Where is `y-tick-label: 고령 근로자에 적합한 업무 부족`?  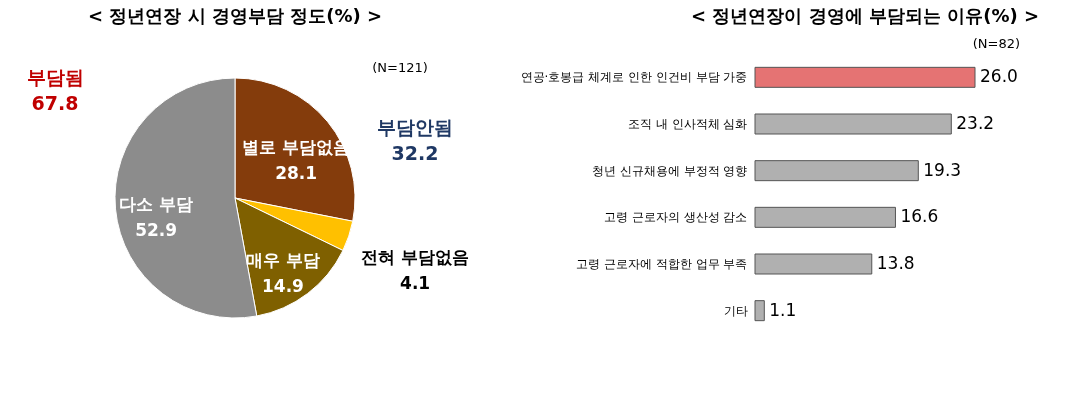
y-tick-label: 고령 근로자에 적합한 업무 부족 is located at coordinates (662, 264).